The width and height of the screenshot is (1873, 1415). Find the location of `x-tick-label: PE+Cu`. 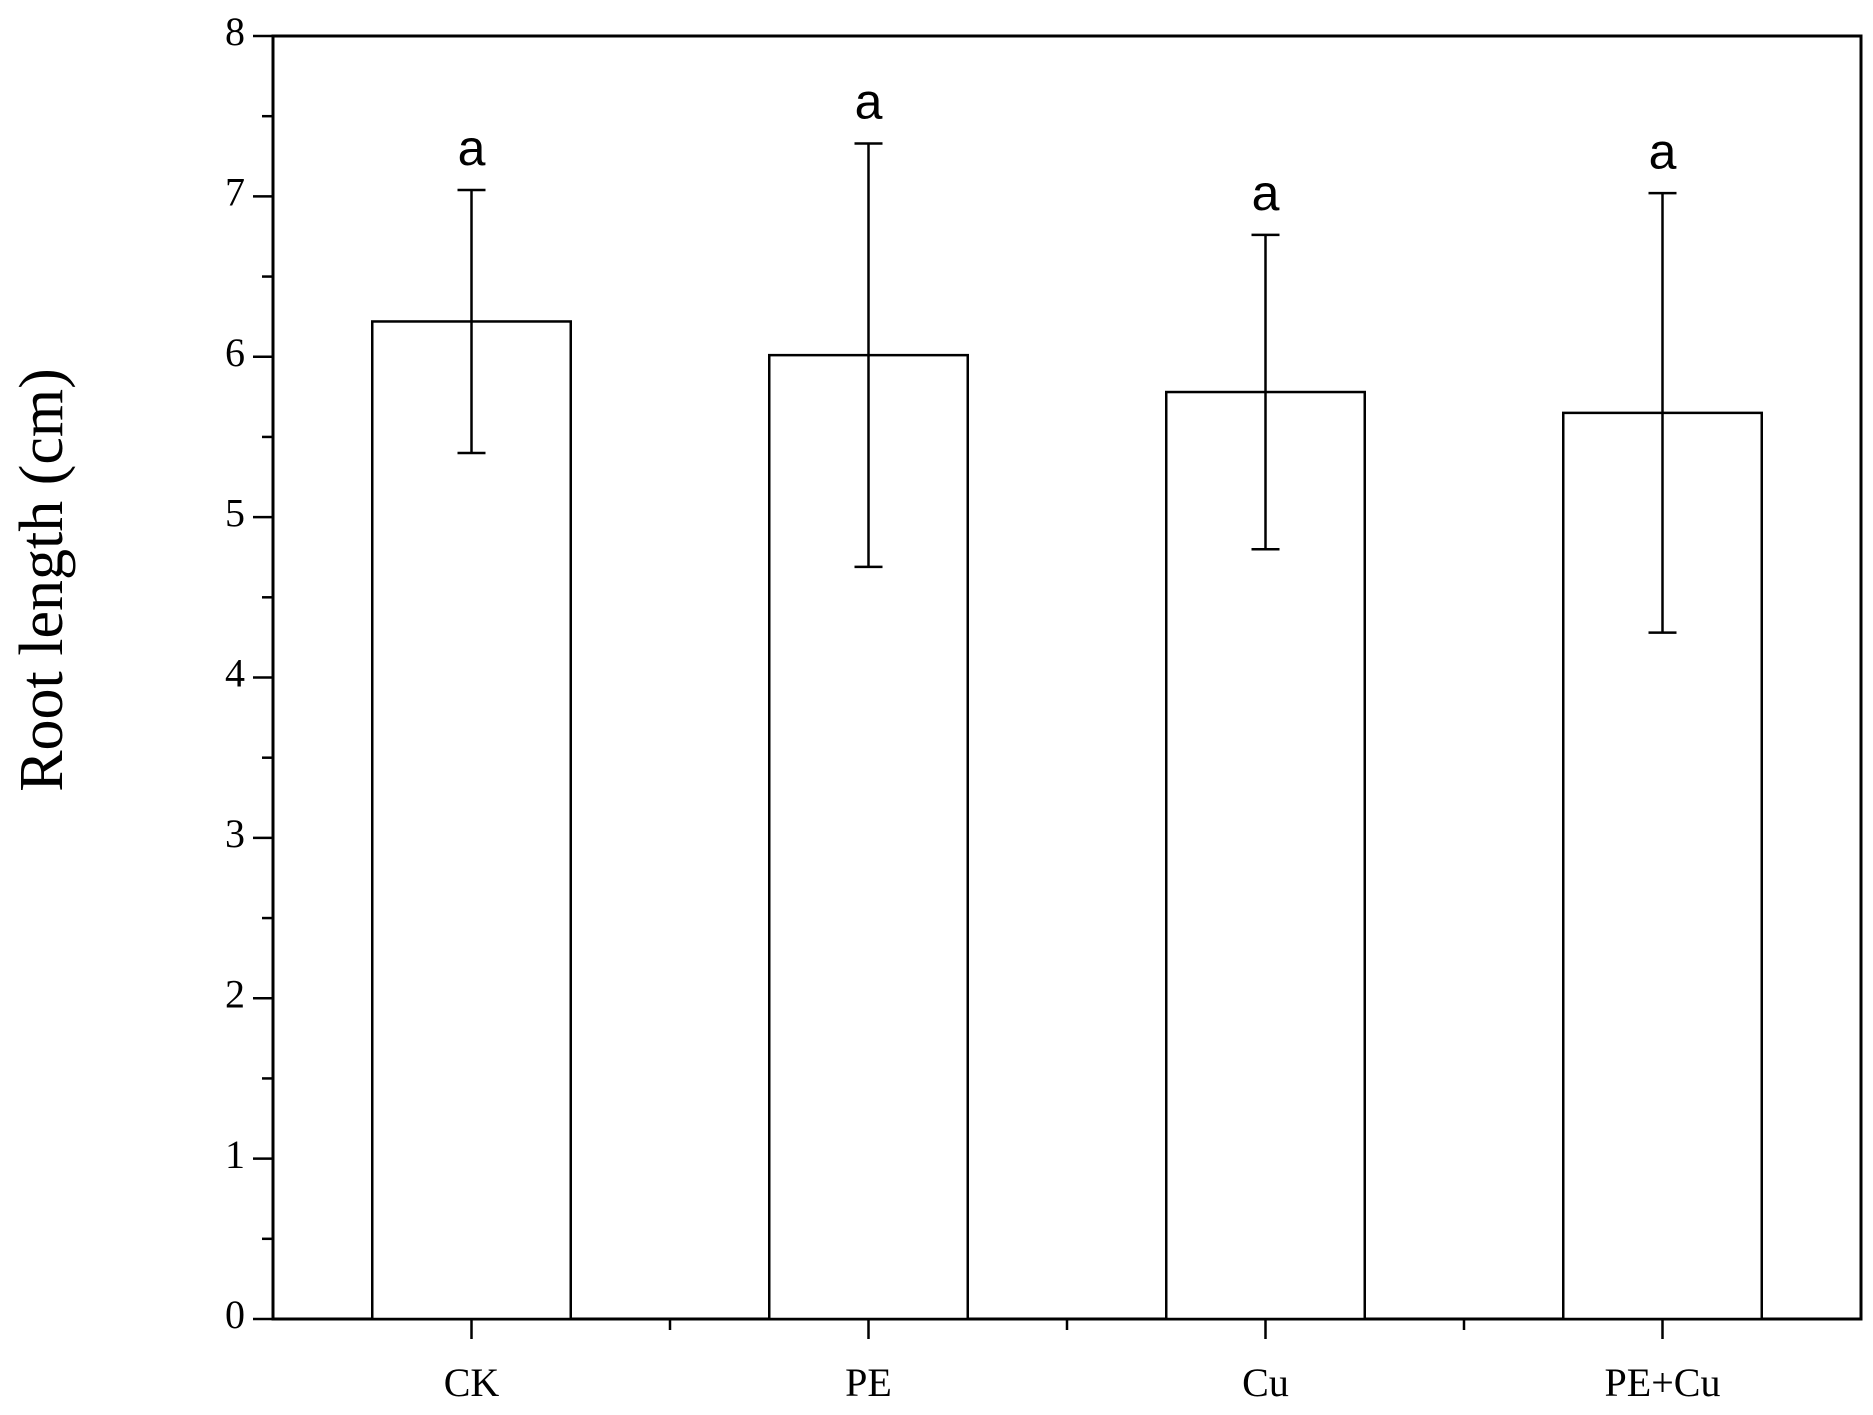

x-tick-label: PE+Cu is located at coordinates (1663, 1382).